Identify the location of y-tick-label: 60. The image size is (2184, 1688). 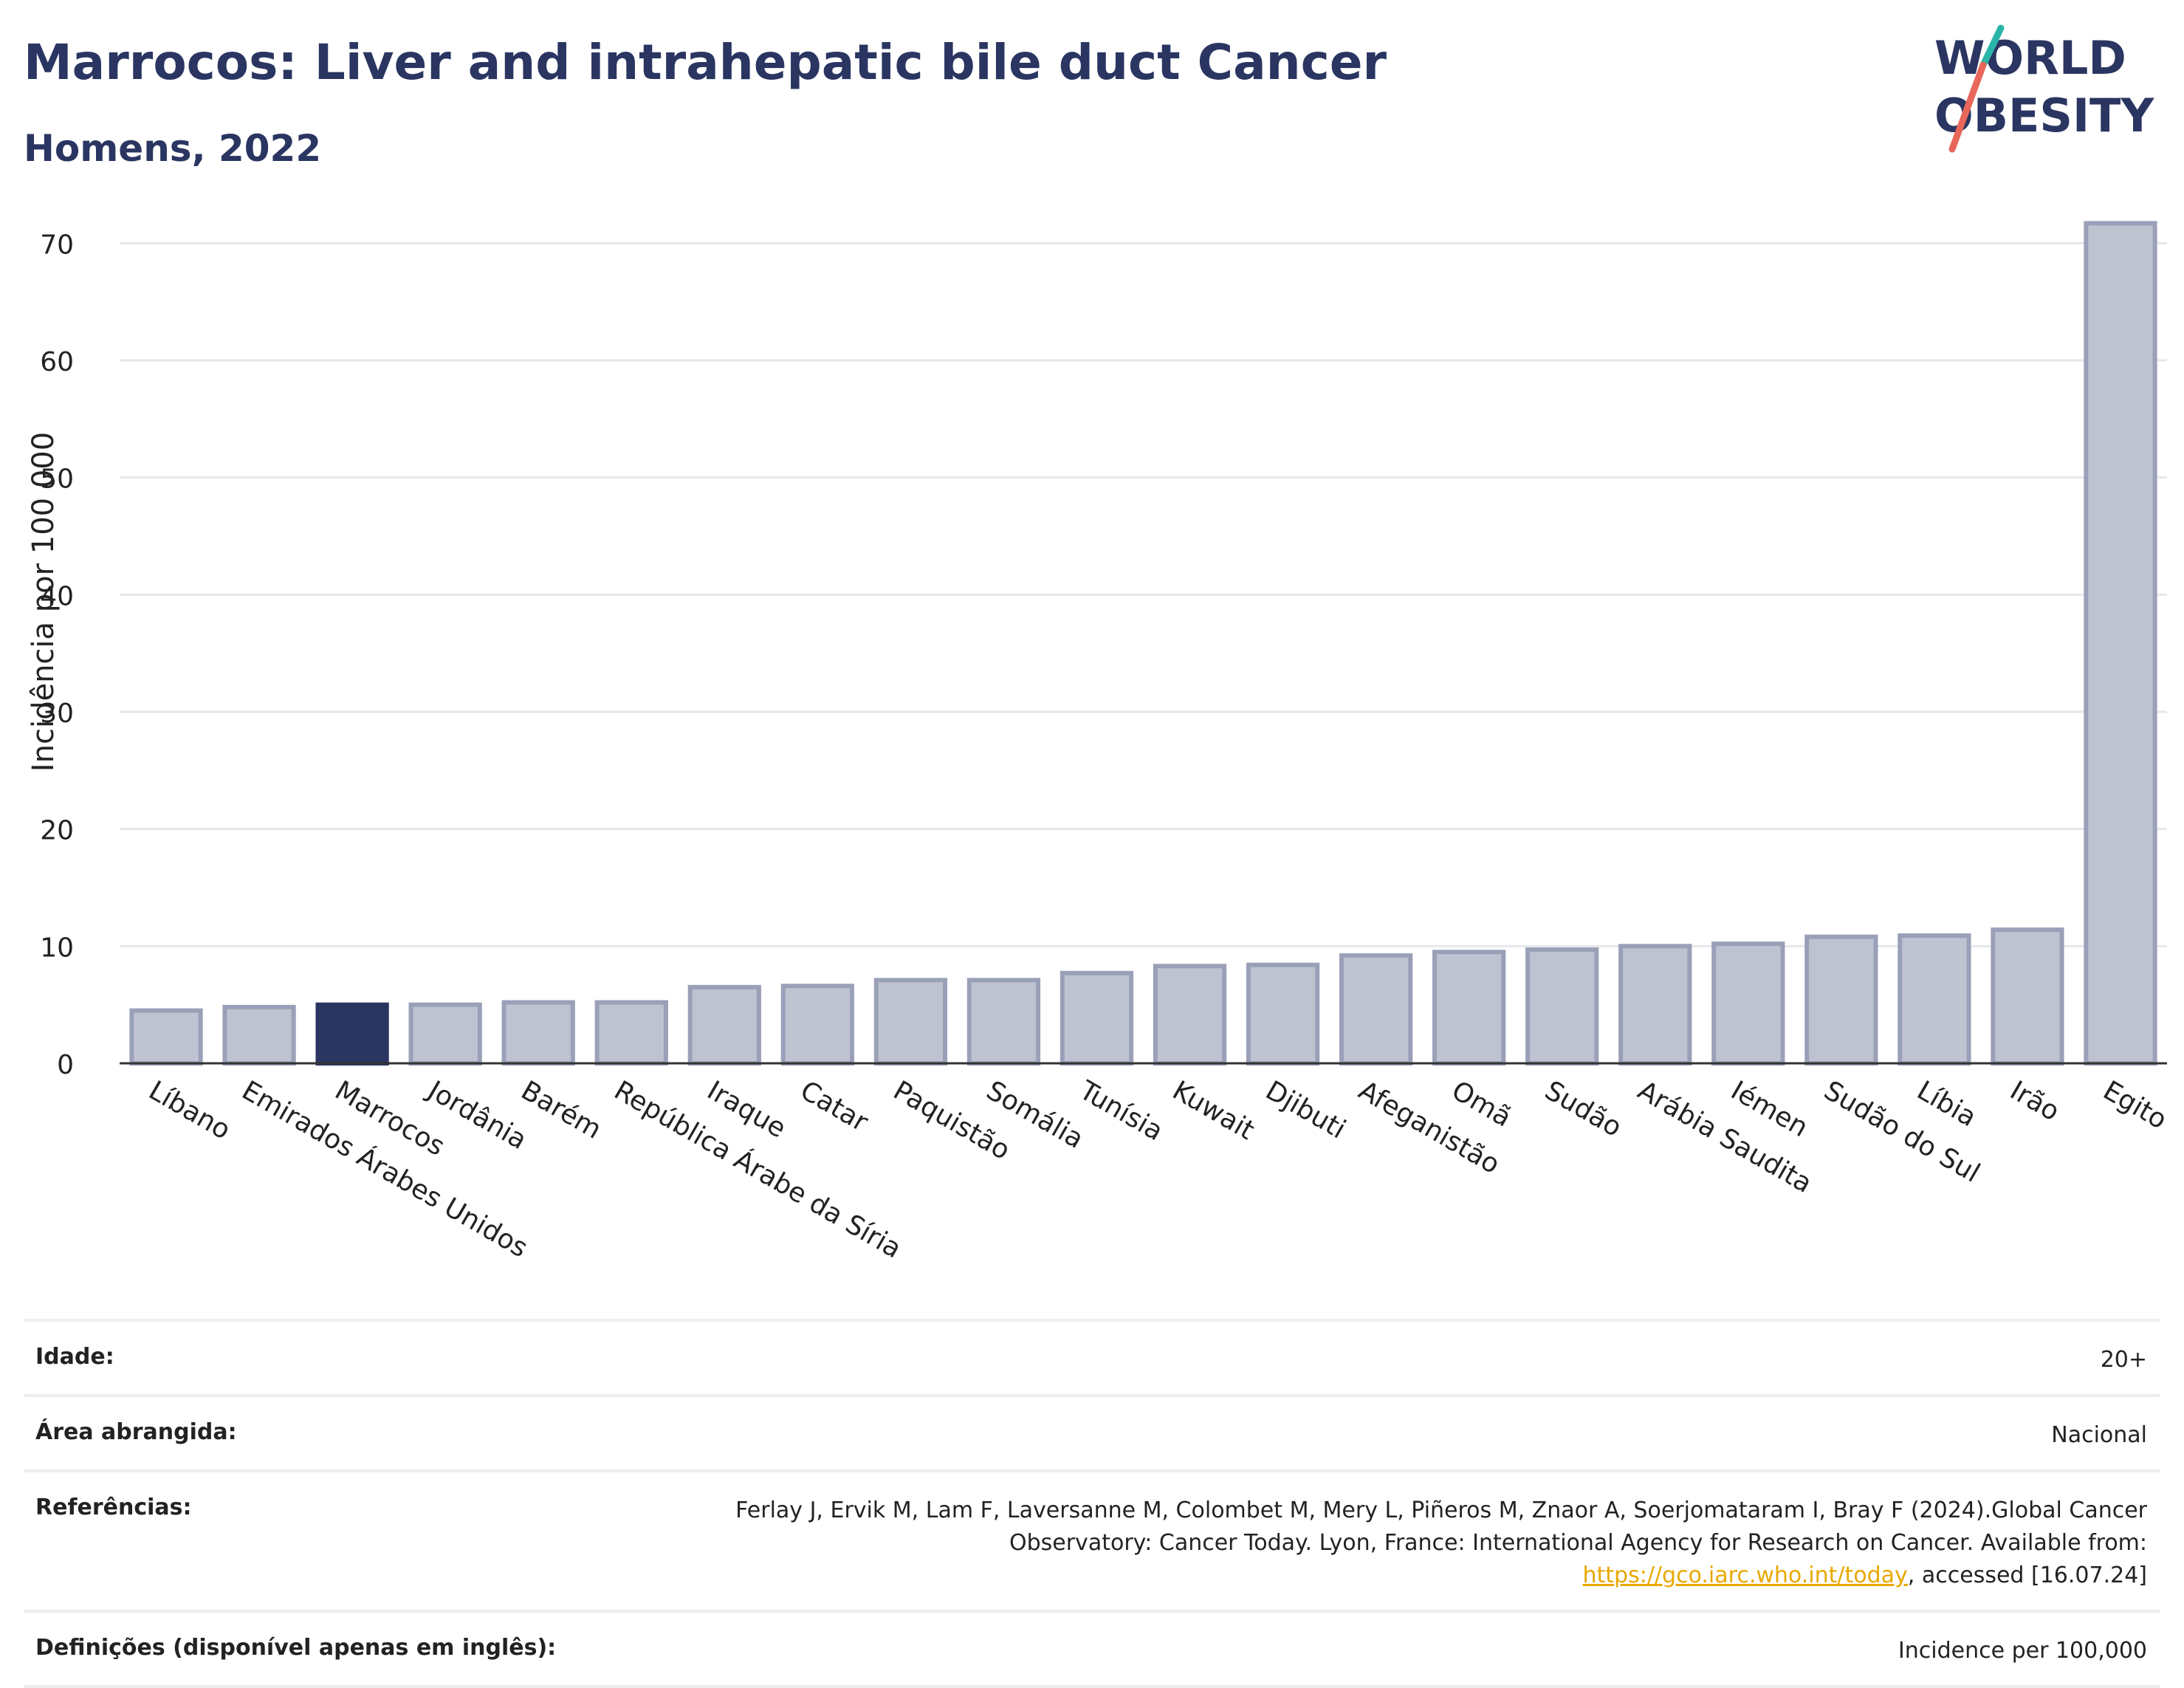
(57, 362).